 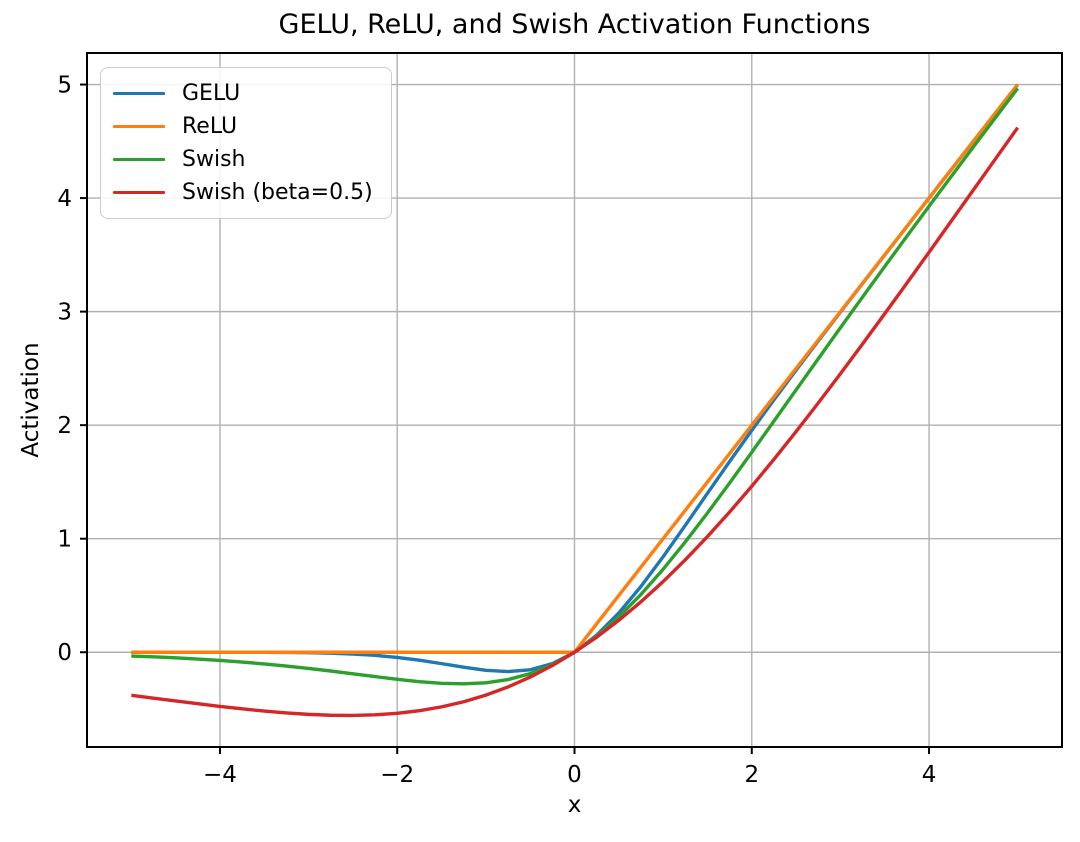 I want to click on legend-item: Swish, so click(x=243, y=159).